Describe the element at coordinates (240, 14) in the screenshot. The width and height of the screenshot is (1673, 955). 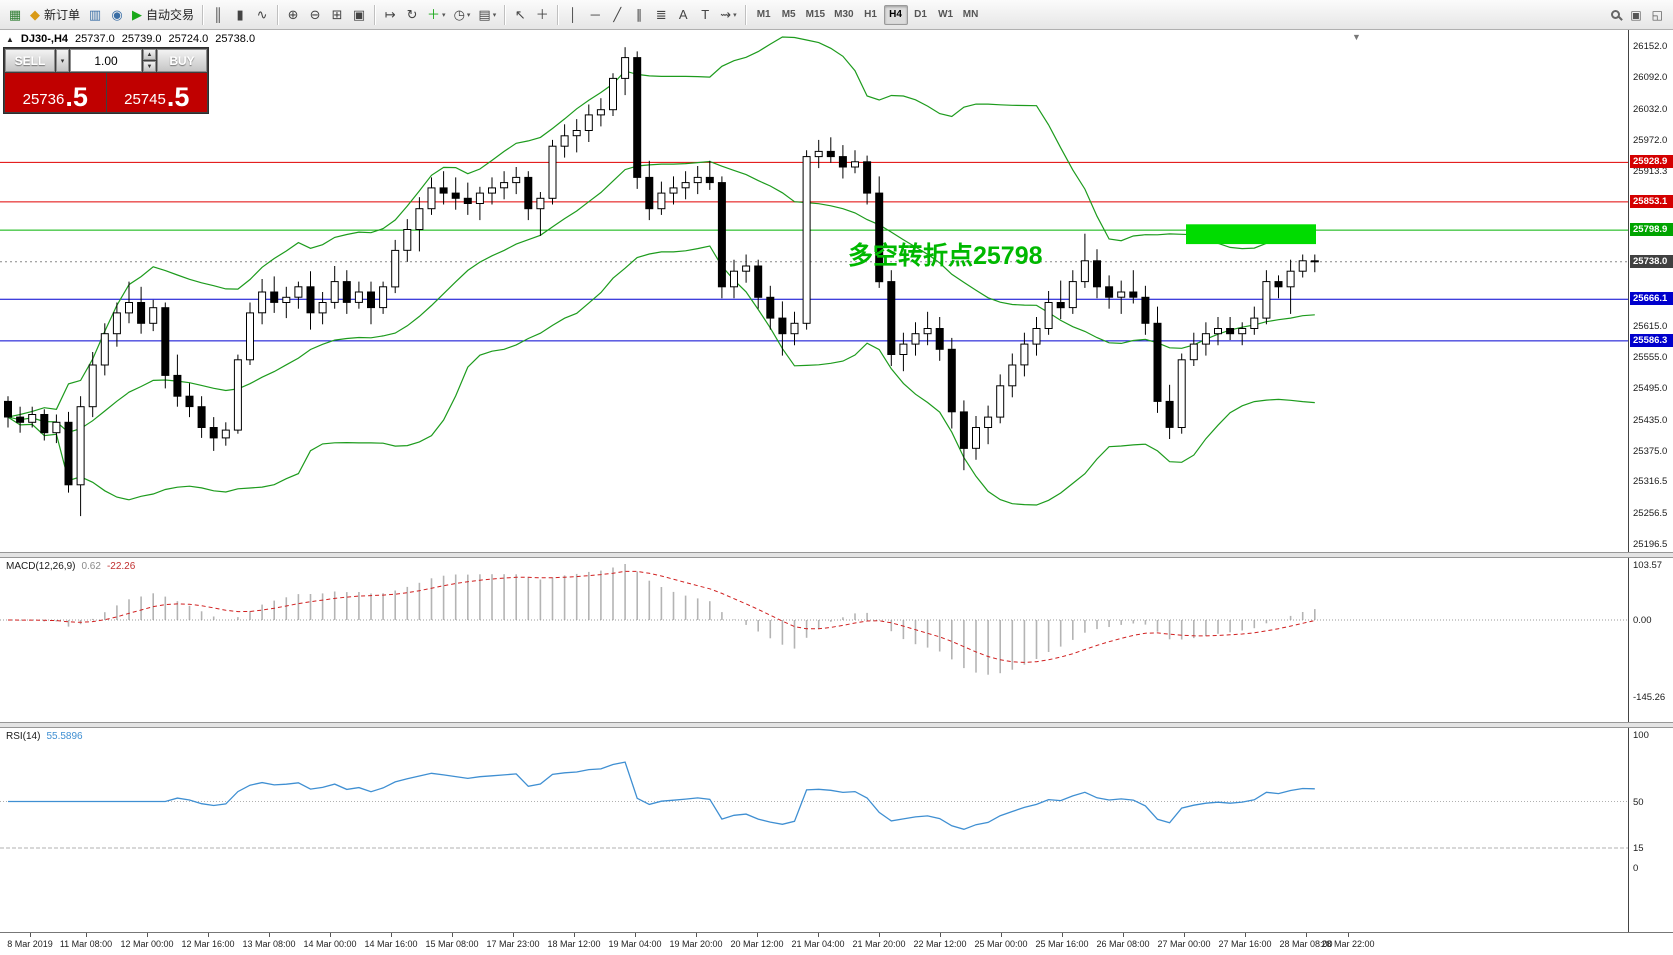
I see `candlestick-chart-icon: ▮` at that location.